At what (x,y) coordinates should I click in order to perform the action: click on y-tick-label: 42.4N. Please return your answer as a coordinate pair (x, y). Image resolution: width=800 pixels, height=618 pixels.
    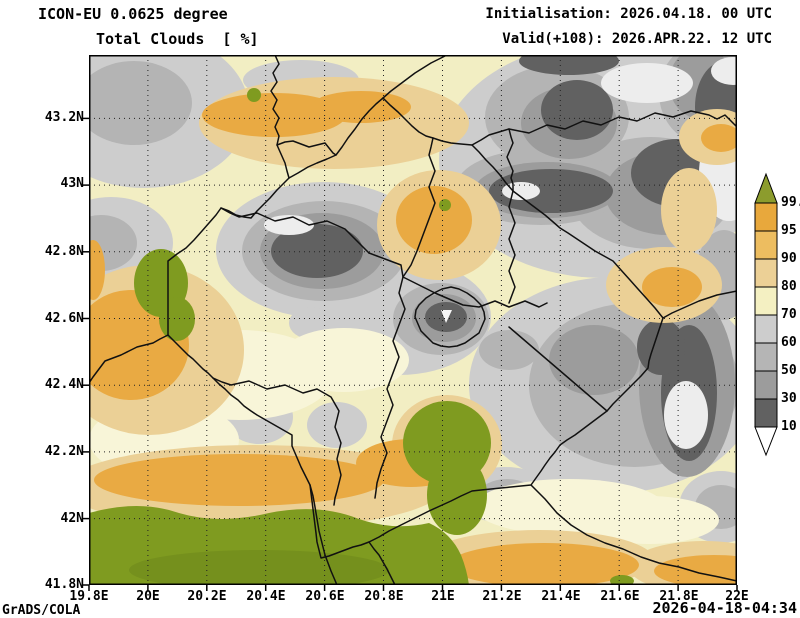
    Looking at the image, I should click on (64, 384).